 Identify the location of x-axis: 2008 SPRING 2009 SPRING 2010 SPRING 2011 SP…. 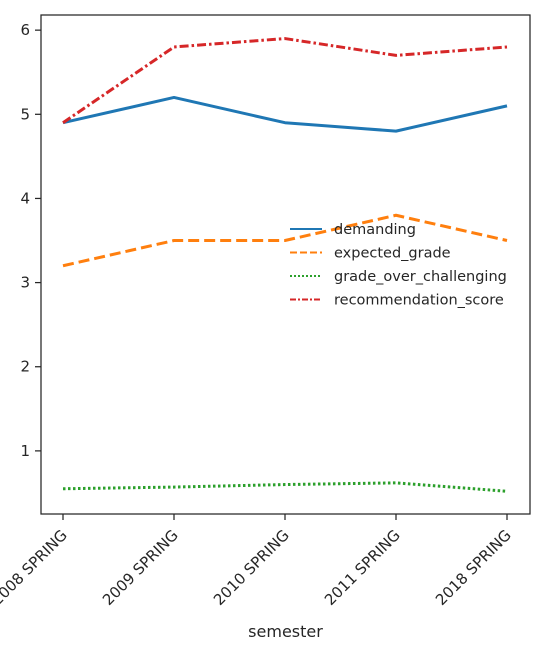
(257, 561).